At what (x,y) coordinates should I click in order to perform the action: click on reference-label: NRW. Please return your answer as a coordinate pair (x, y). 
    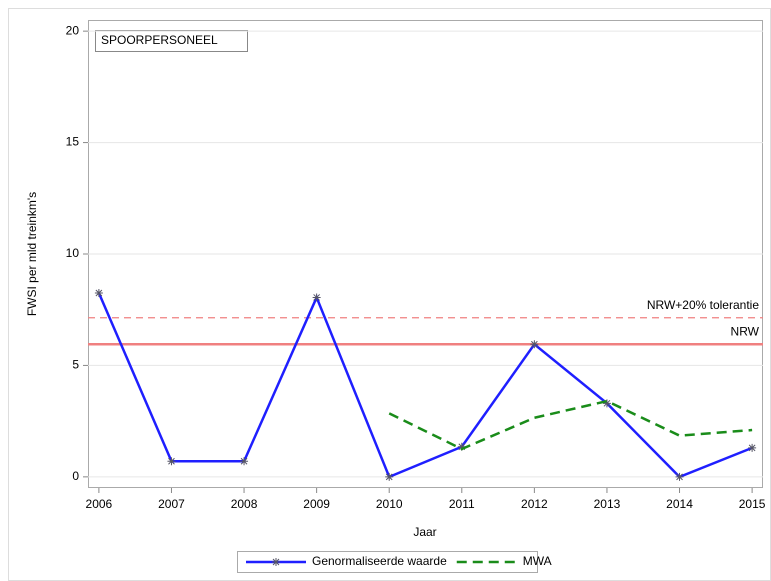
    Looking at the image, I should click on (745, 331).